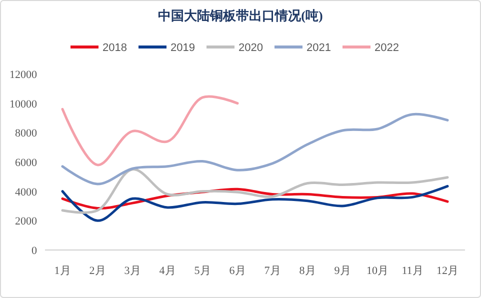 The height and width of the screenshot is (298, 481). I want to click on x-tick-label: 2月, so click(97, 271).